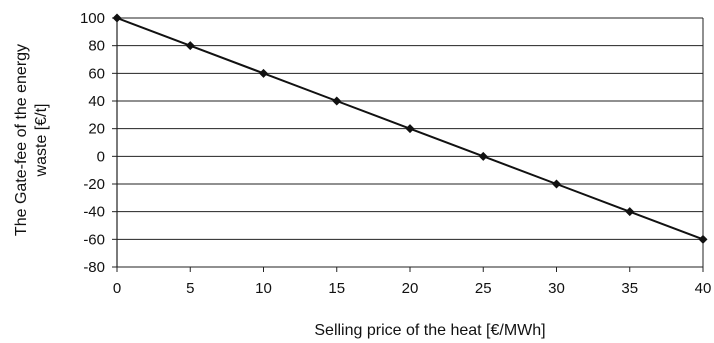  I want to click on x-tick-label: 20, so click(410, 288).